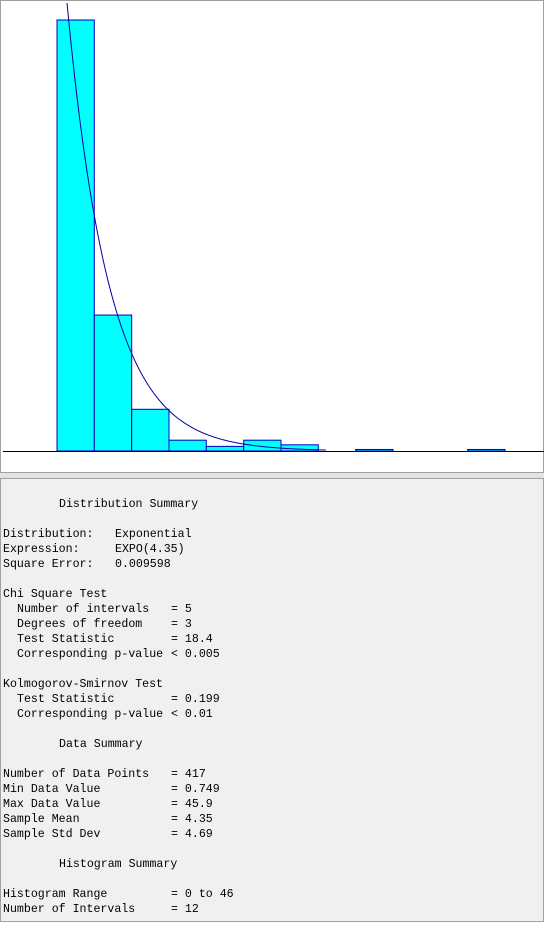 This screenshot has height=927, width=544. Describe the element at coordinates (192, 804) in the screenshot. I see `row-value: = 45.9` at that location.